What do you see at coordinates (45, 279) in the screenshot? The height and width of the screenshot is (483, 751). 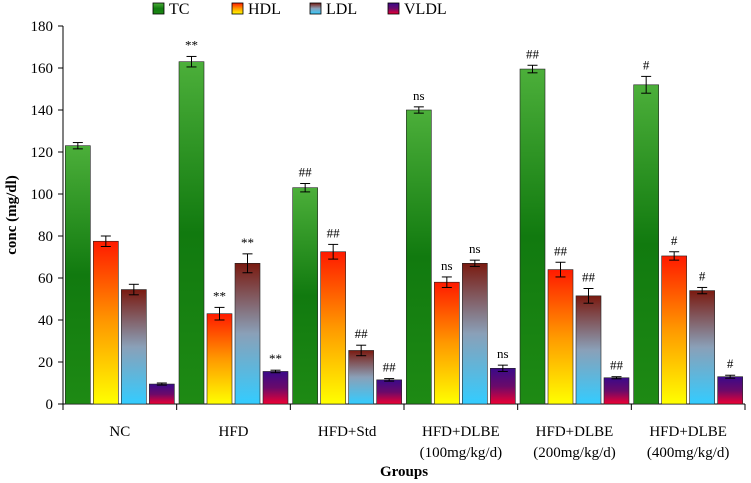 I see `y-tick-label: 60` at bounding box center [45, 279].